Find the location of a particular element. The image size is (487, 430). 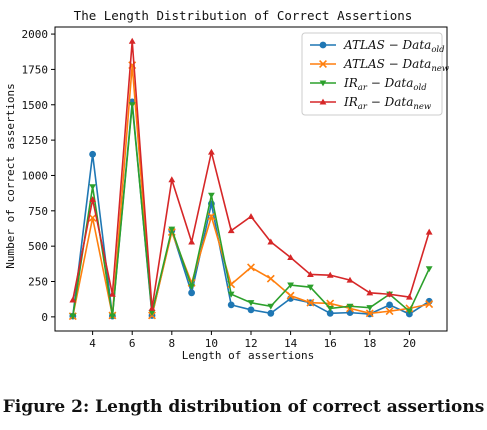

y-tick-label: 2000 is located at coordinates (35, 34).